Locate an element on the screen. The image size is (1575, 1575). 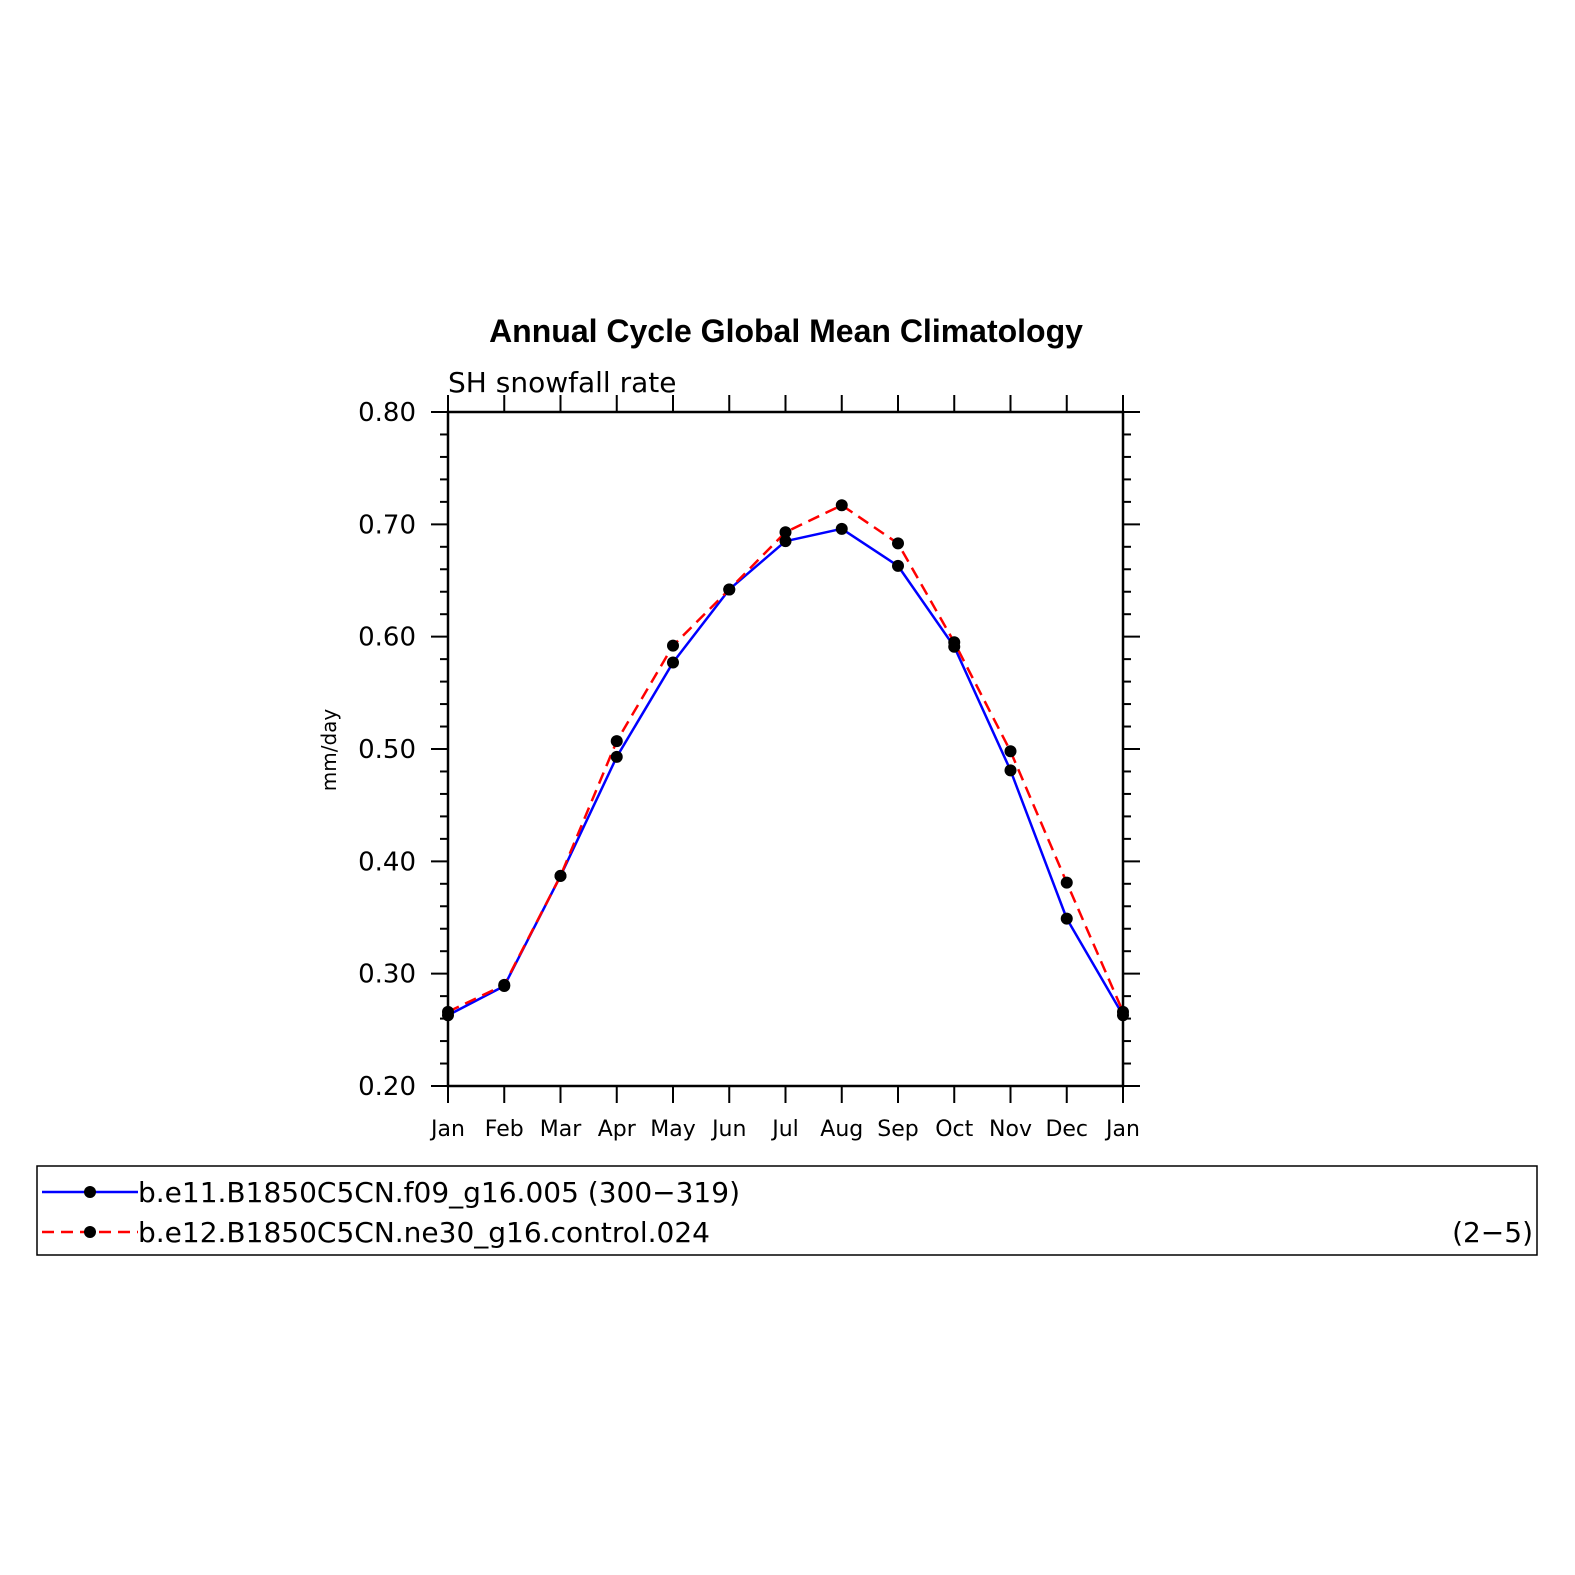
x-tick-label: Jun is located at coordinates (728, 1129).